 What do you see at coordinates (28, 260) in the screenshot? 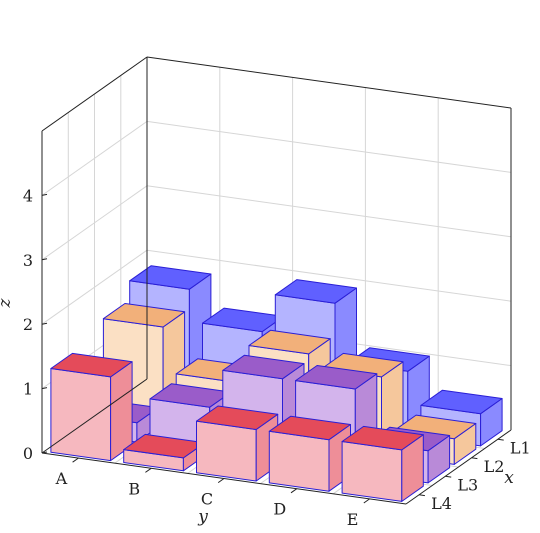
I see `z-tick-label: 3` at bounding box center [28, 260].